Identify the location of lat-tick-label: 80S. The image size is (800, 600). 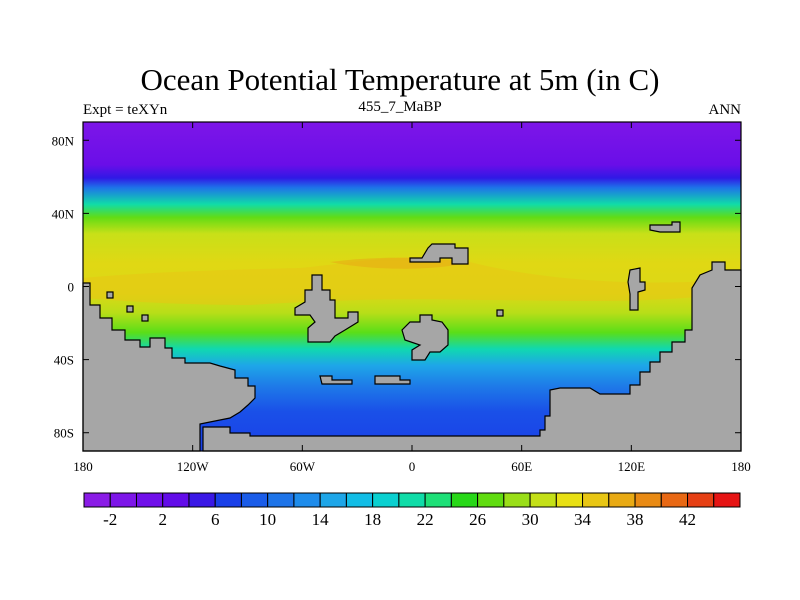
(64, 433).